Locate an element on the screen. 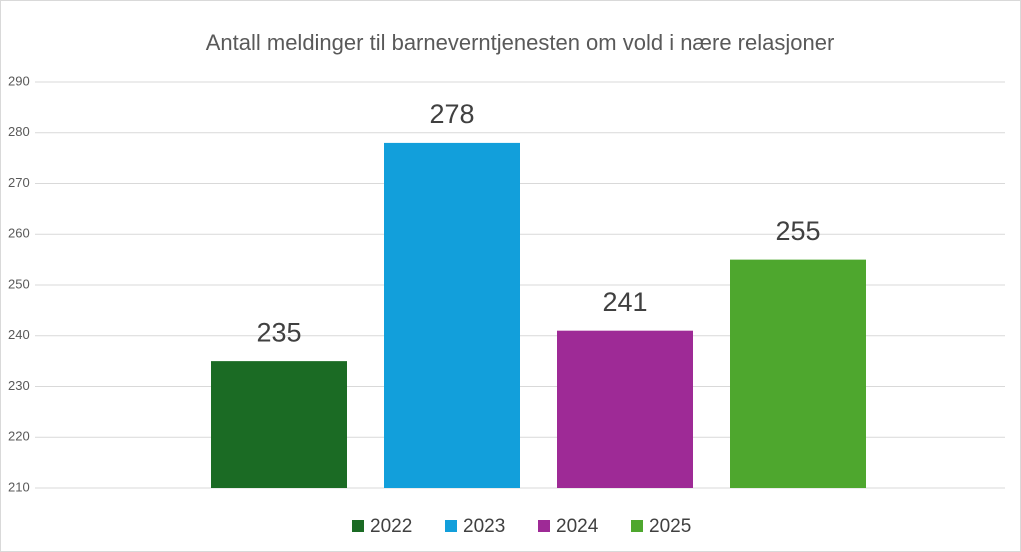 This screenshot has width=1021, height=552. data-label: 278 is located at coordinates (451, 114).